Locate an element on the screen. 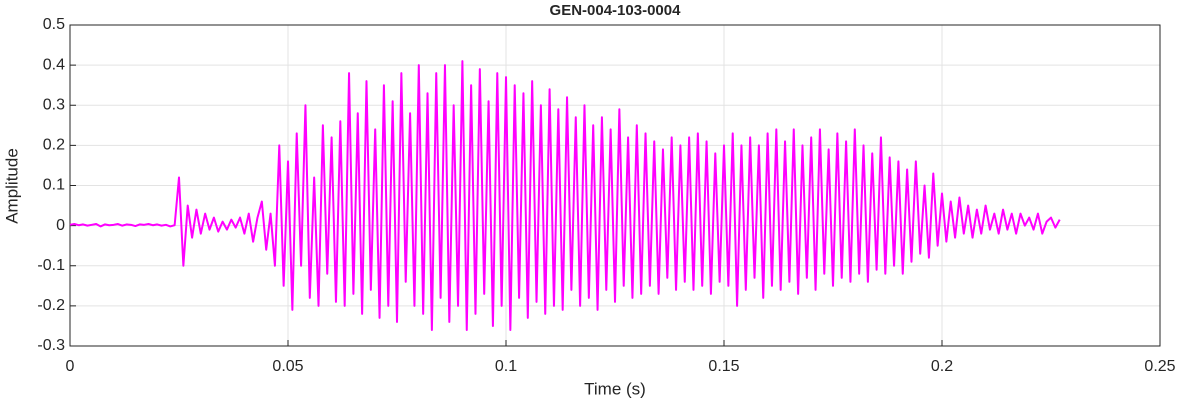 The height and width of the screenshot is (409, 1182). x-tick-label: 0 is located at coordinates (70, 366).